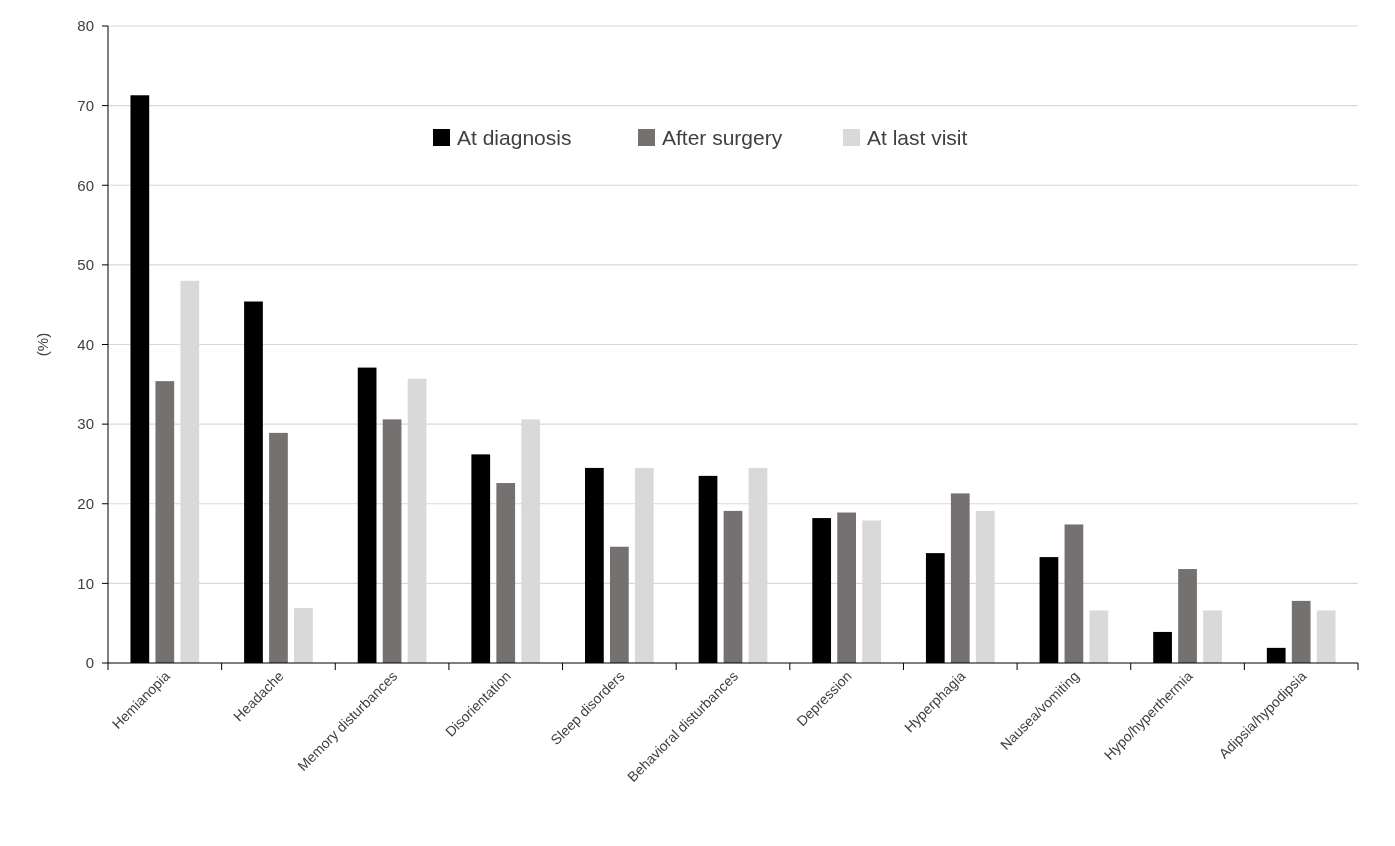 The height and width of the screenshot is (846, 1395). Describe the element at coordinates (514, 138) in the screenshot. I see `legend-label: At diagnosis` at that location.